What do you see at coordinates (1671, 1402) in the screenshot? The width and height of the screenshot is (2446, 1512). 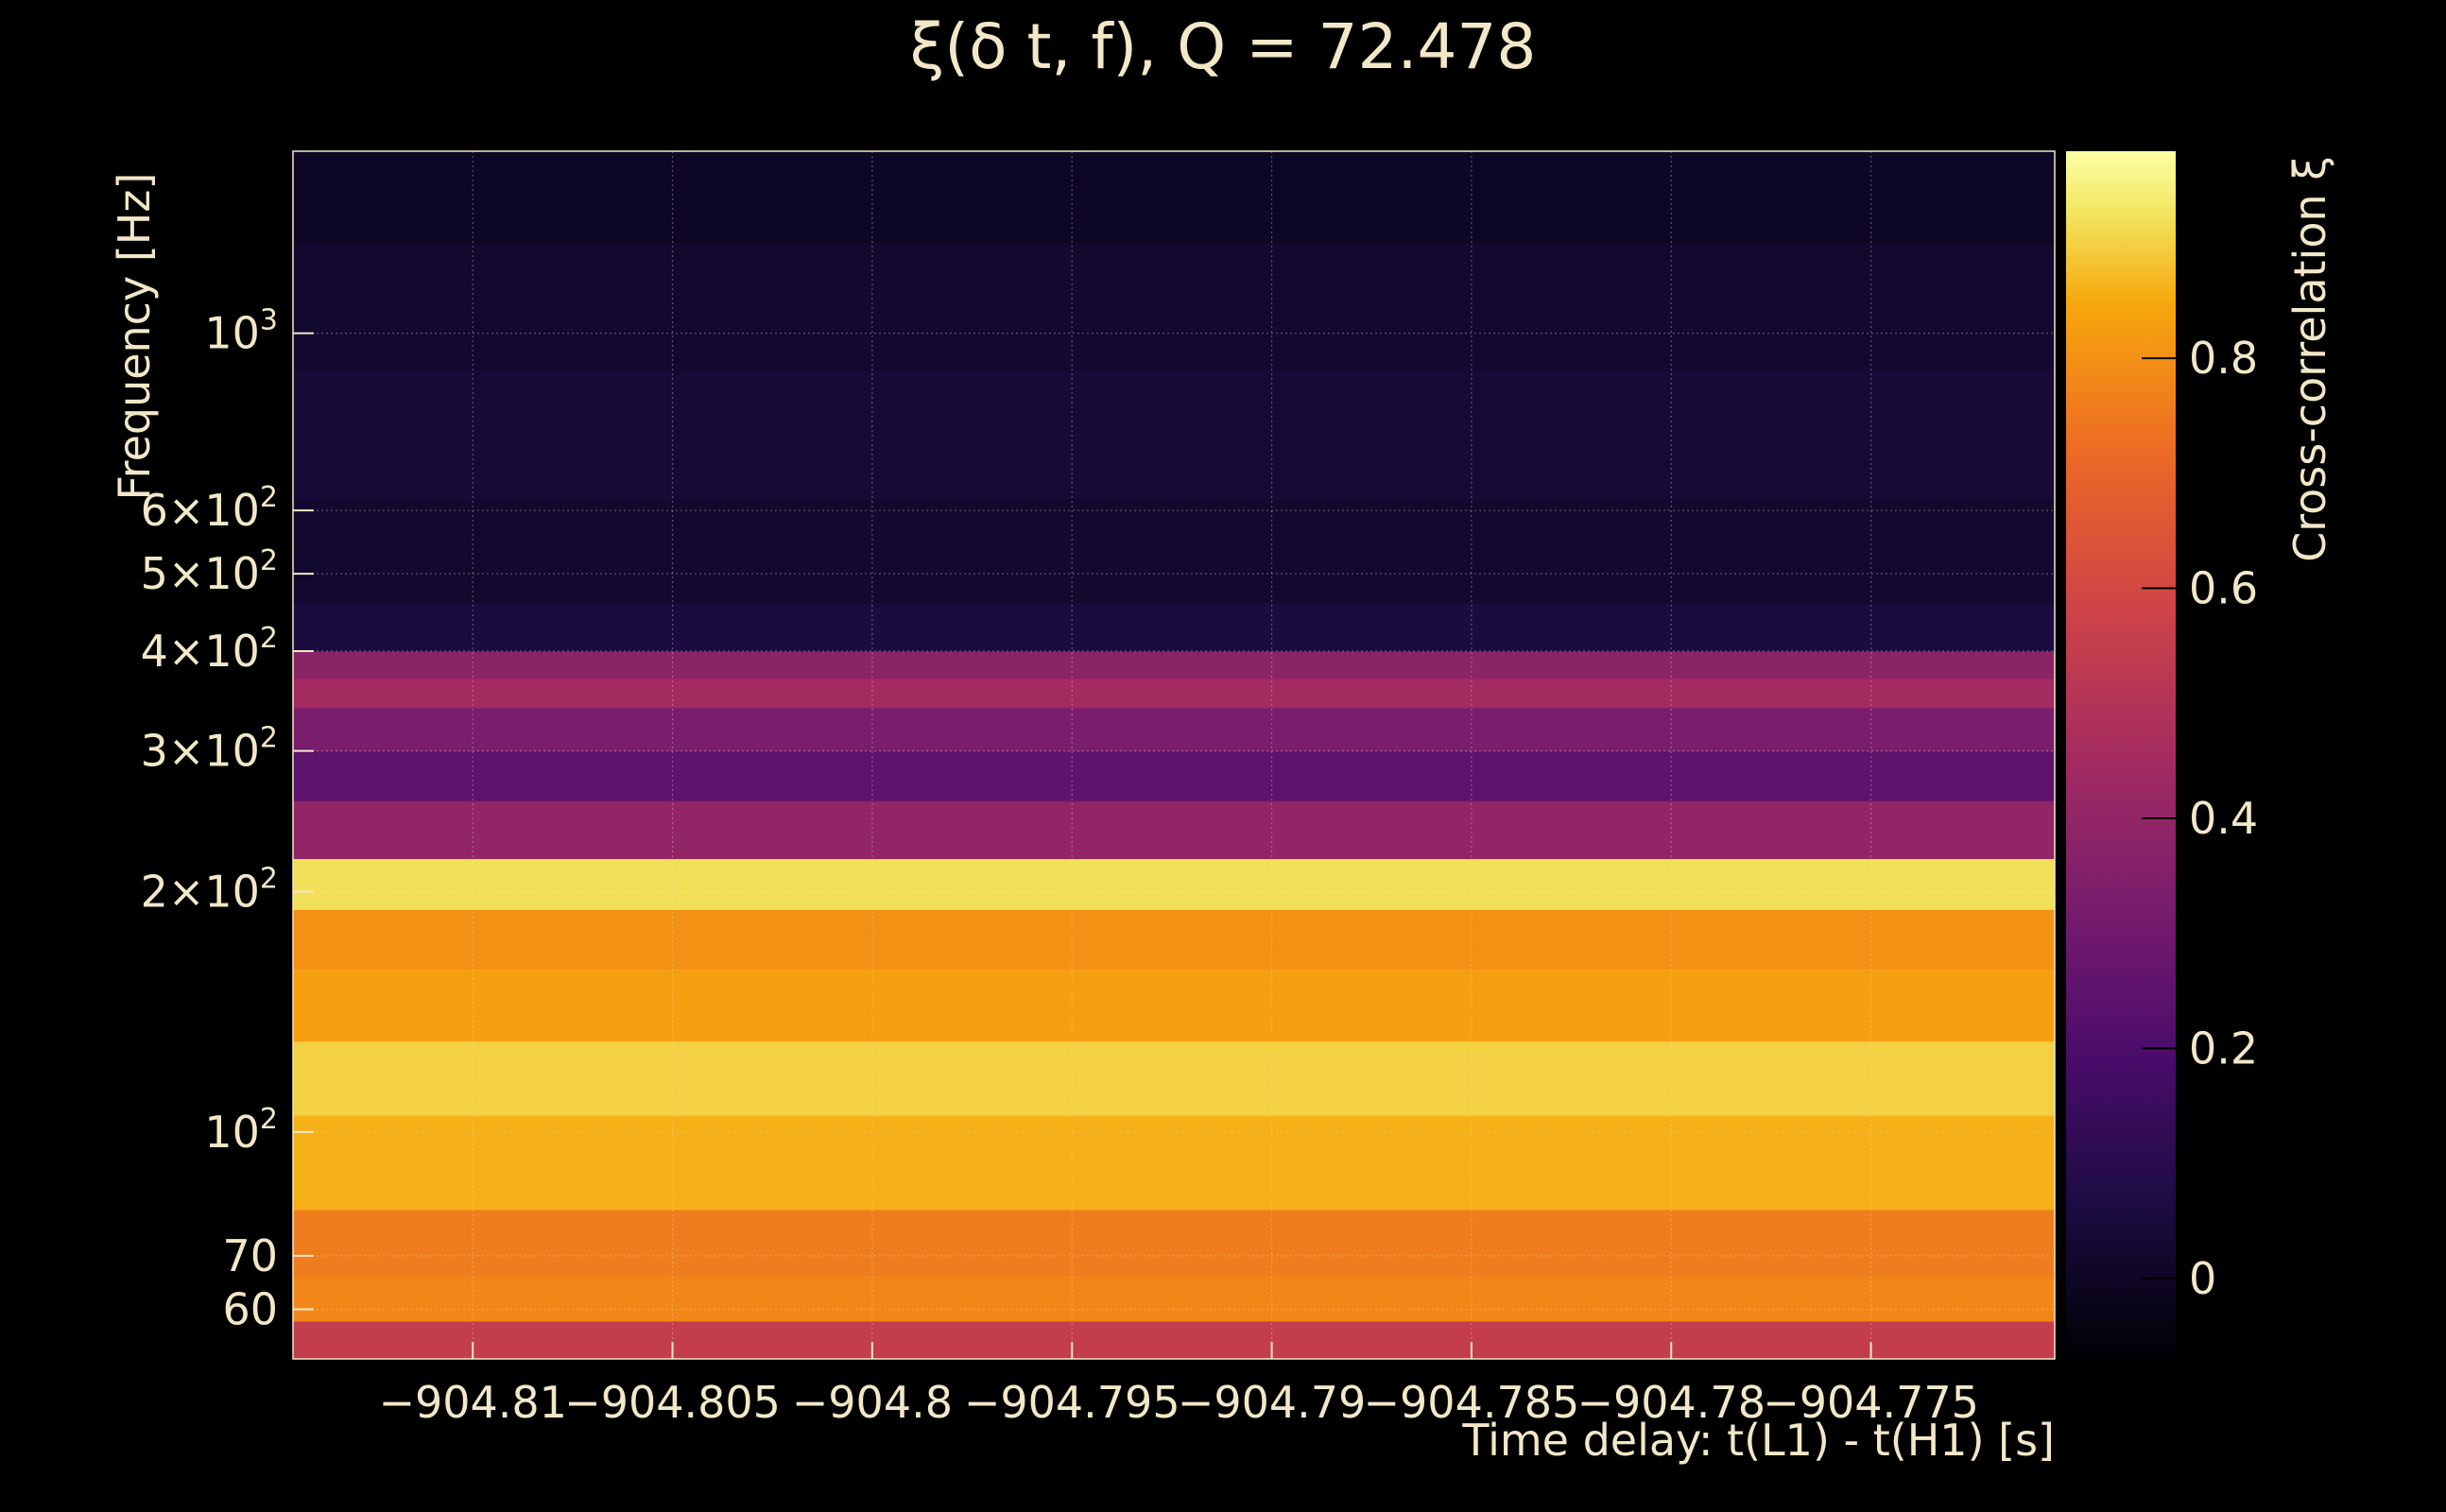 I see `x-tick-label: −904.78` at bounding box center [1671, 1402].